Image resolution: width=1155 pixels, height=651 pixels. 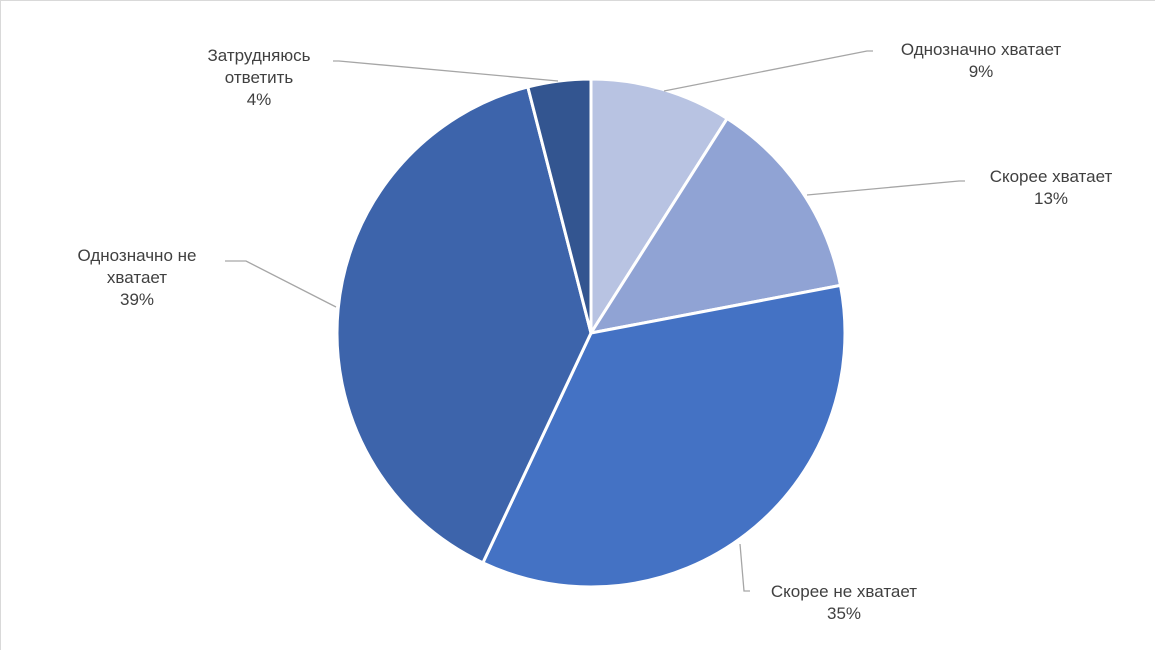 What do you see at coordinates (259, 99) in the screenshot?
I see `slice-percent-label: 4%` at bounding box center [259, 99].